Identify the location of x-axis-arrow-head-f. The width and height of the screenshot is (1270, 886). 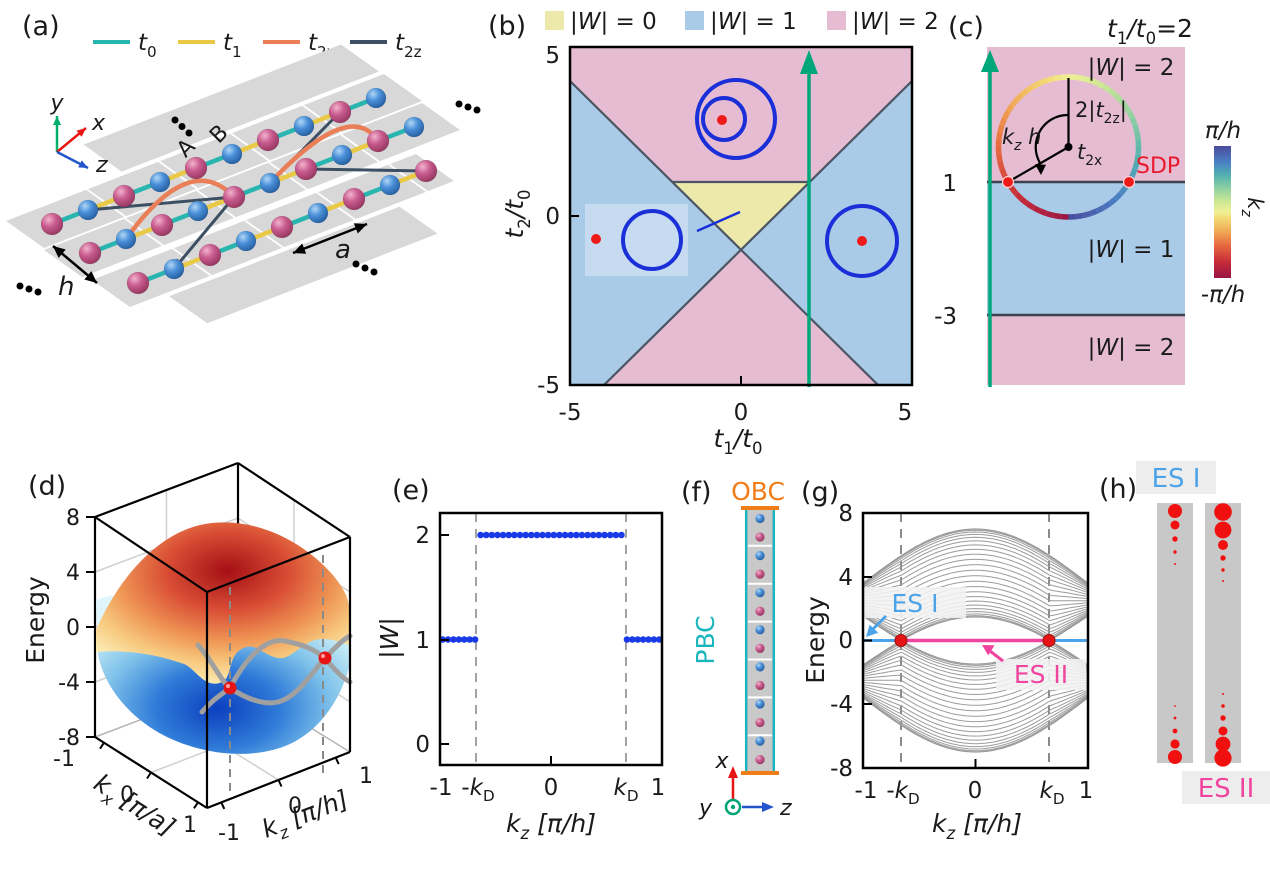
(733, 772).